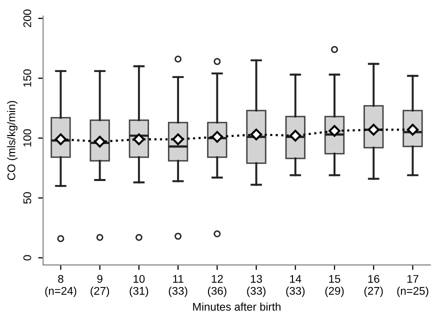 This screenshot has height=320, width=440. What do you see at coordinates (27, 198) in the screenshot?
I see `y-tick-label: 50` at bounding box center [27, 198].